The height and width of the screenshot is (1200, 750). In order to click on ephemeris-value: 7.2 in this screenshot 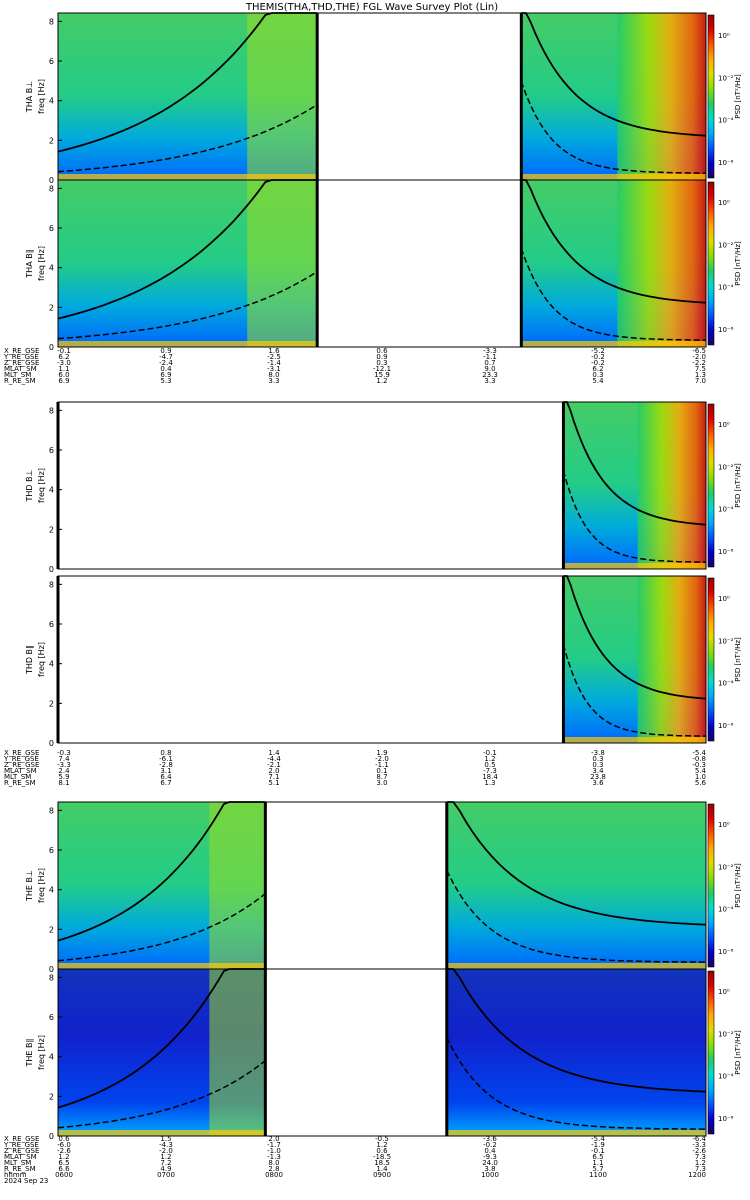, I will do `click(165, 1163)`.